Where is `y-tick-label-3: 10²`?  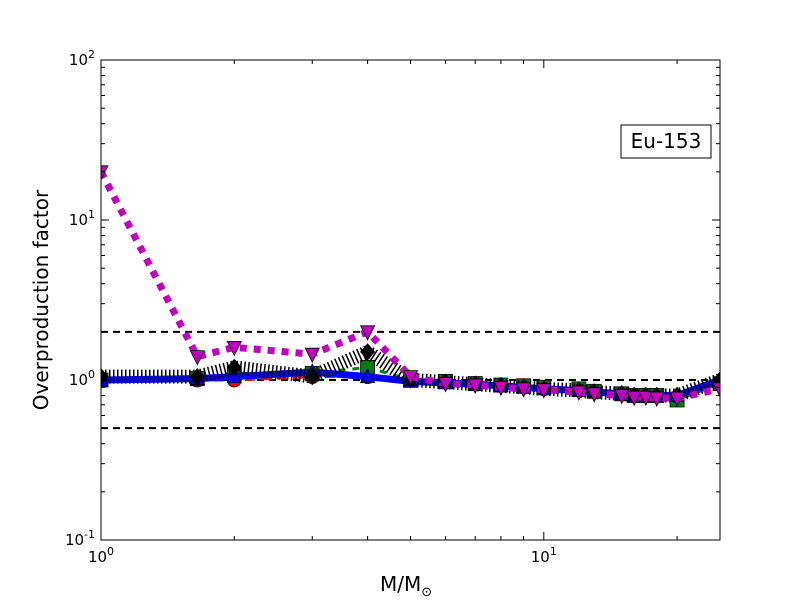 y-tick-label-3: 10² is located at coordinates (82, 58).